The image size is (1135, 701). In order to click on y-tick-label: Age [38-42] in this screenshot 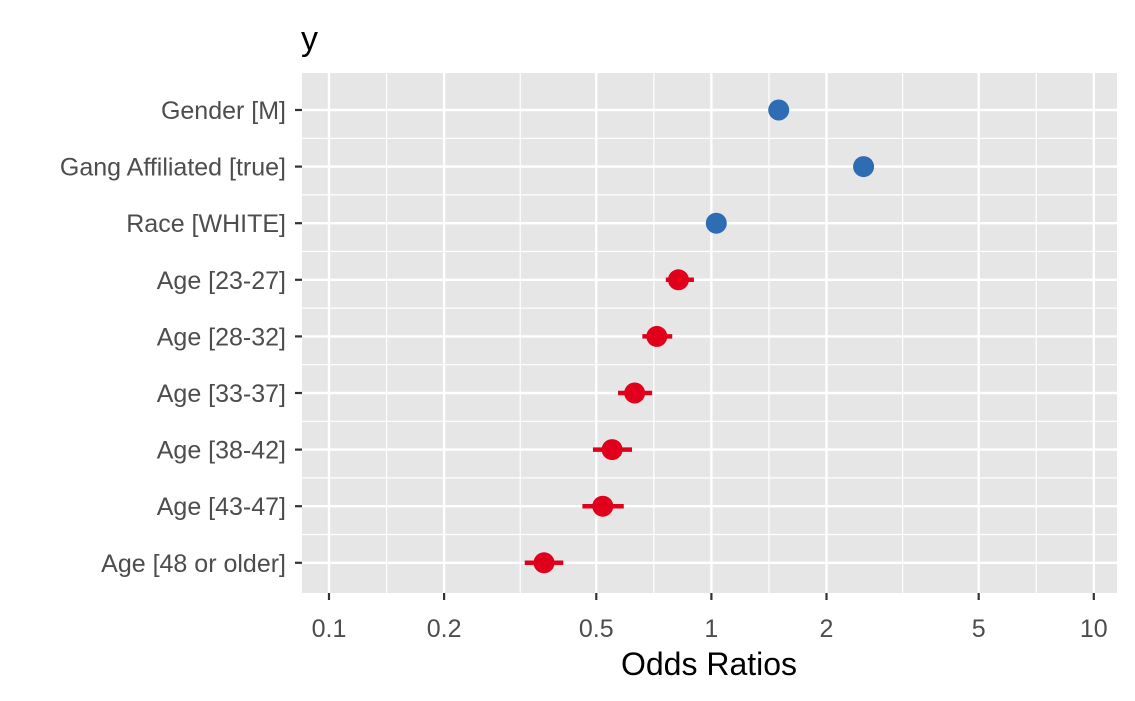, I will do `click(221, 451)`.